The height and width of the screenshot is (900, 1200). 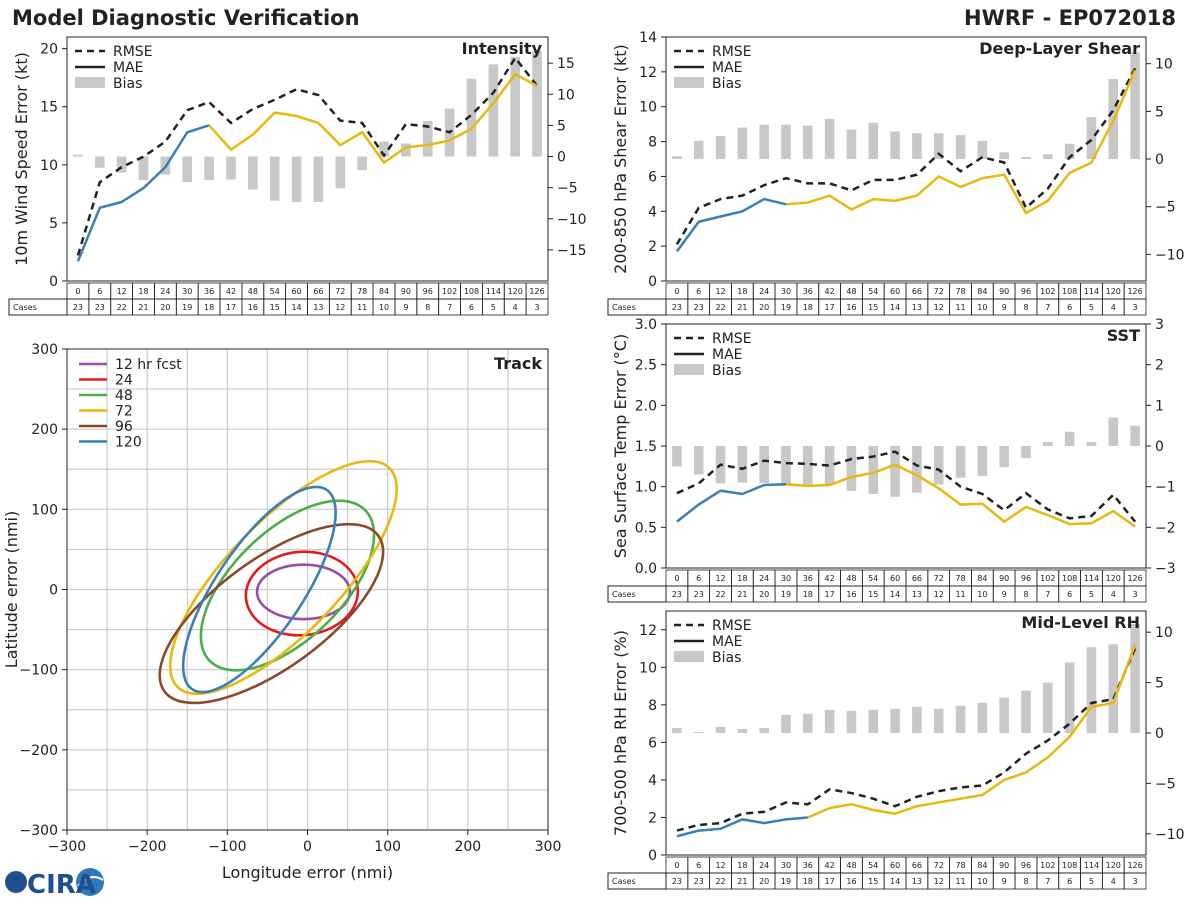 What do you see at coordinates (53, 282) in the screenshot?
I see `intensity-ytick-label: 0` at bounding box center [53, 282].